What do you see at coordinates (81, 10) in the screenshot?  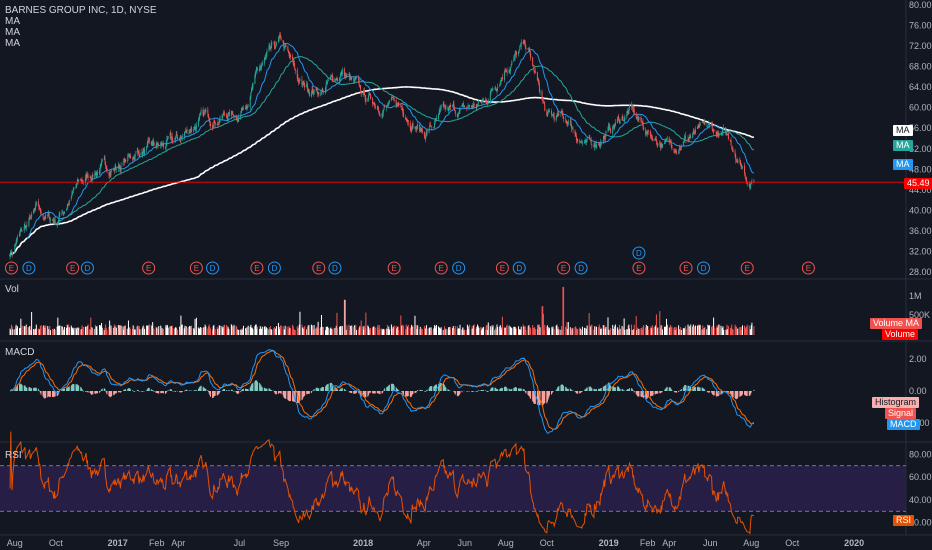 I see `symbol-title: BARNES GROUP INC, 1D, NYSE` at bounding box center [81, 10].